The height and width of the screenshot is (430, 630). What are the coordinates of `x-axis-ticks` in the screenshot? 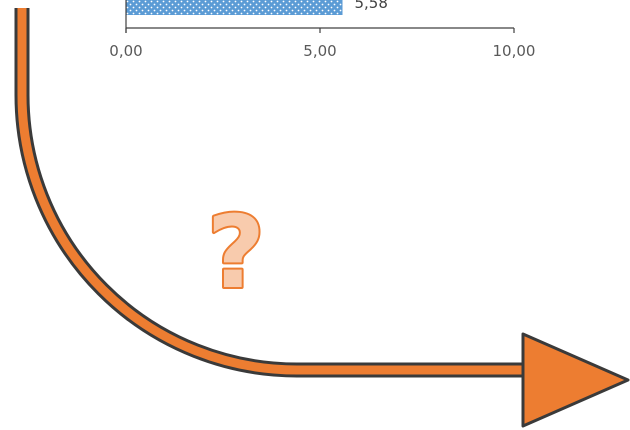 It's located at (320, 30).